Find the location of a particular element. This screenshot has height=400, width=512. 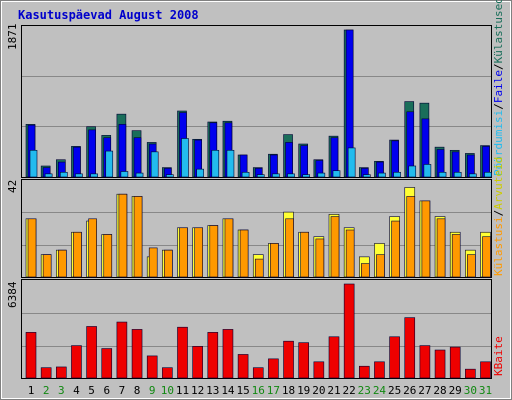

x-tick-label: 25 is located at coordinates (394, 390).